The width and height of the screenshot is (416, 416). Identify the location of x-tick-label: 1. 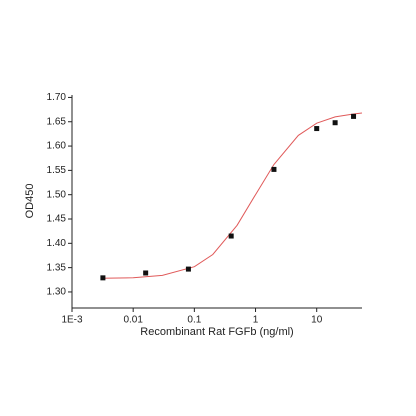
(256, 320).